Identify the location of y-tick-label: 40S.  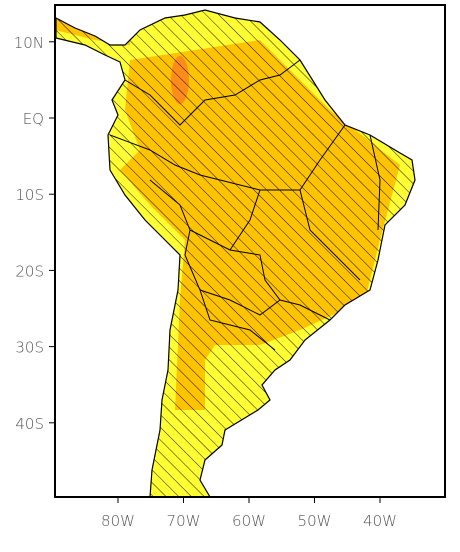
(29, 424).